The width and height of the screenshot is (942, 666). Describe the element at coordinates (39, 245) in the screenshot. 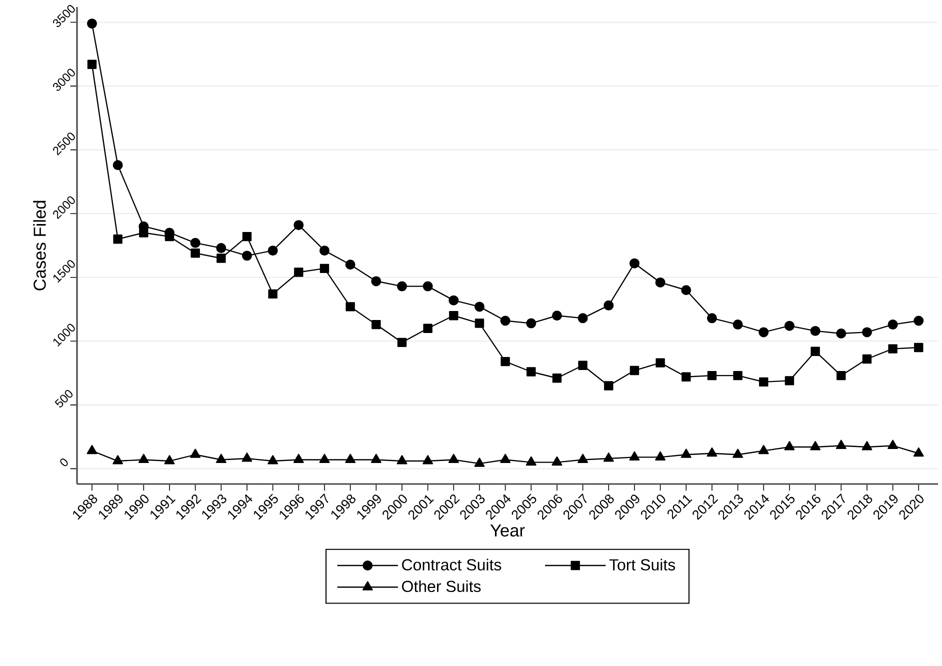

I see `y-axis-title: Cases Filed` at that location.